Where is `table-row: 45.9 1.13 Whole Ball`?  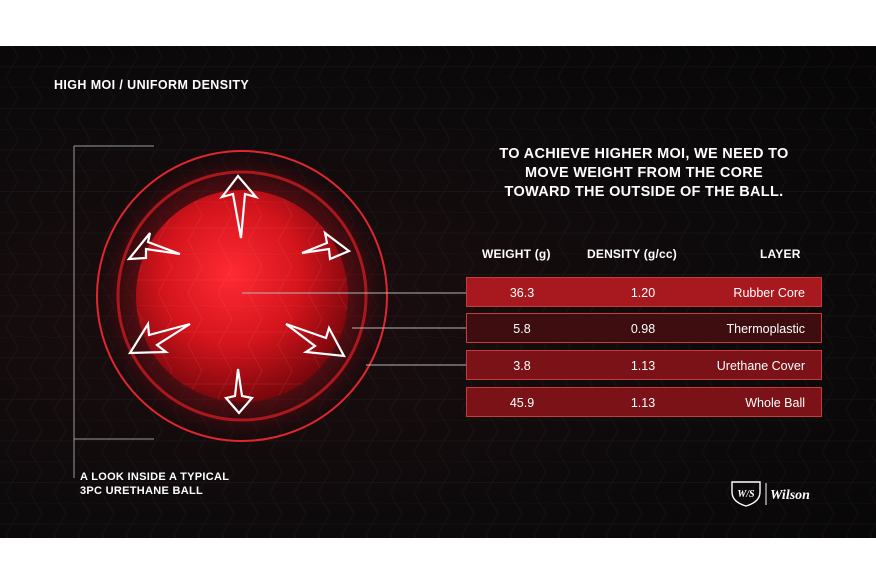 table-row: 45.9 1.13 Whole Ball is located at coordinates (644, 402).